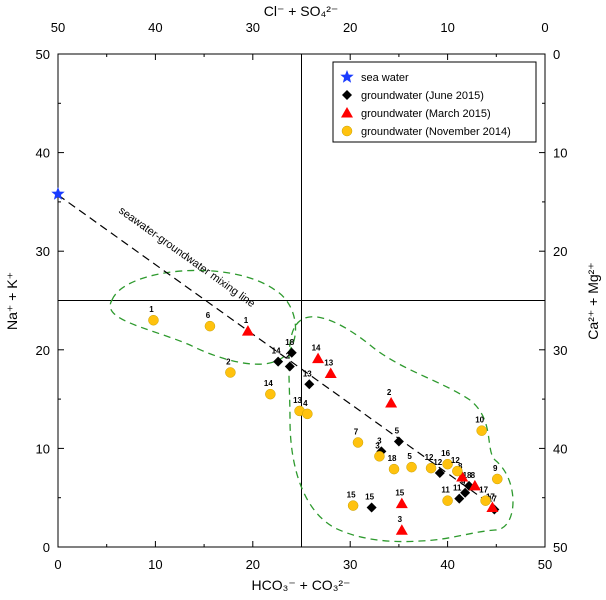  What do you see at coordinates (43, 448) in the screenshot?
I see `tick-label-left: 10` at bounding box center [43, 448].